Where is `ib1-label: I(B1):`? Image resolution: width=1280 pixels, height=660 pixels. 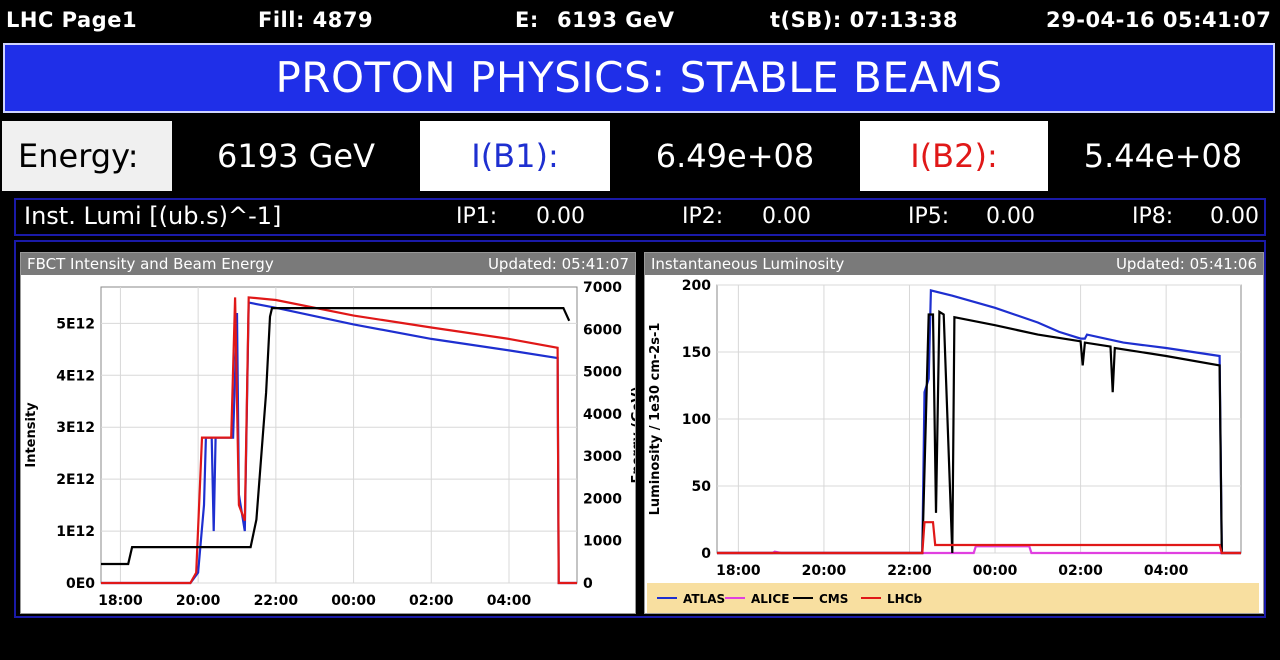
ib1-label: I(B1): is located at coordinates (515, 156).